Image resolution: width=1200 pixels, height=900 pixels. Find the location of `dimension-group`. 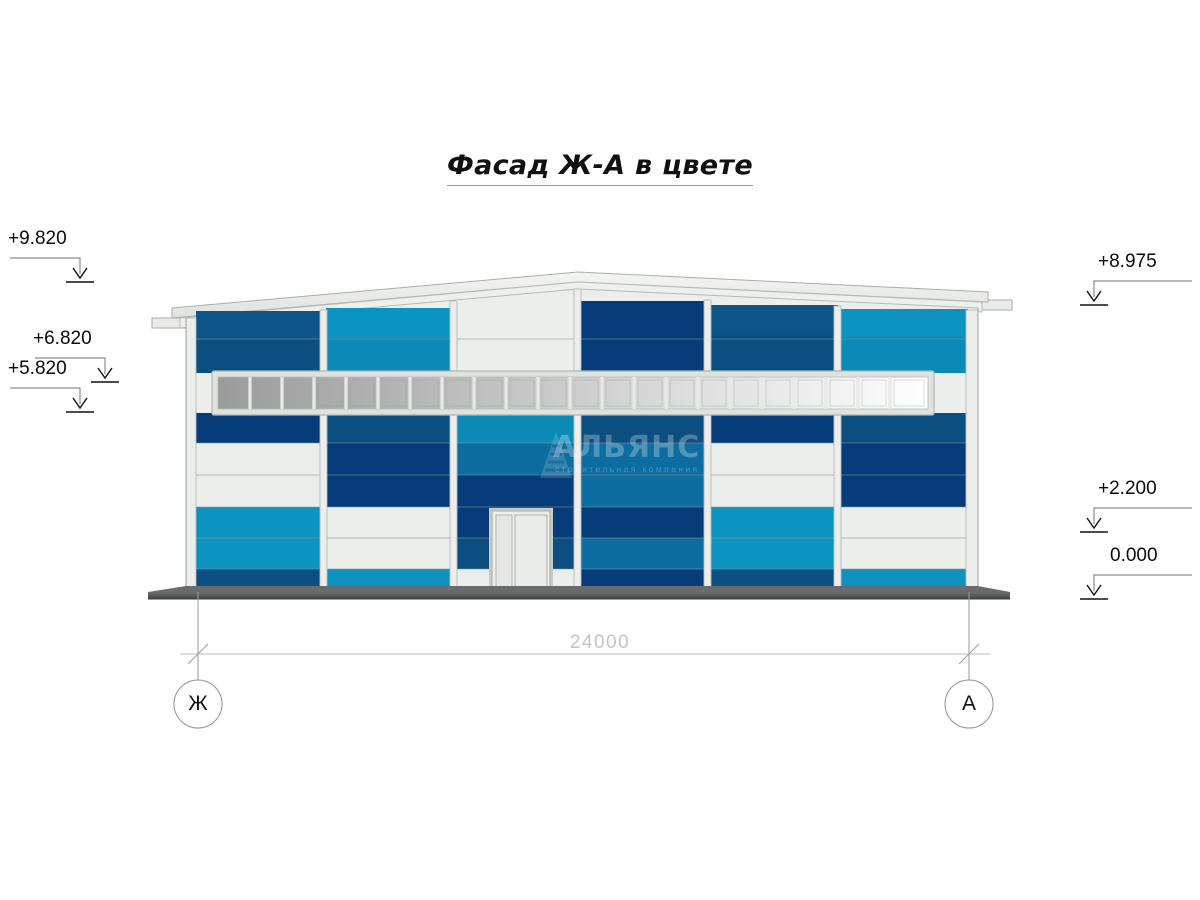

dimension-group is located at coordinates (585, 636).